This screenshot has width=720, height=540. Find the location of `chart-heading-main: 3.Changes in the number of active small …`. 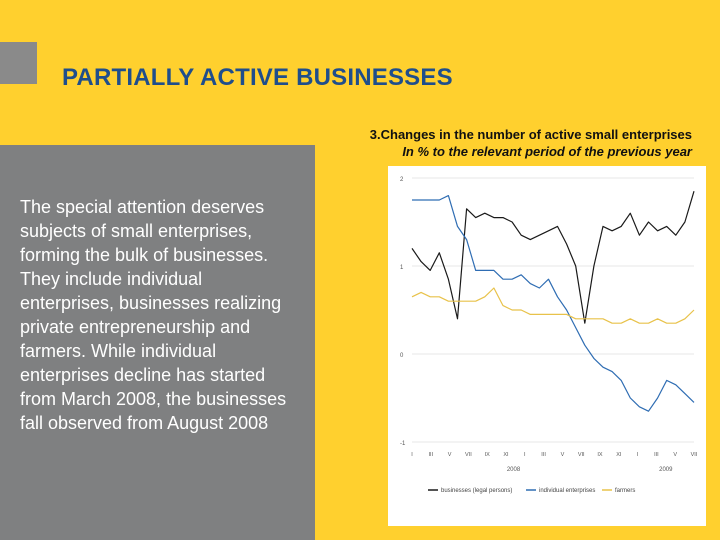

chart-heading-main: 3.Changes in the number of active small … is located at coordinates (530, 134).